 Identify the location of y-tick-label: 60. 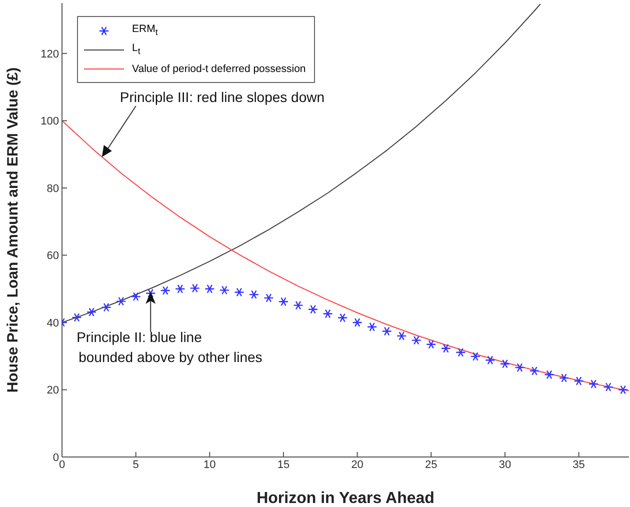
(52, 256).